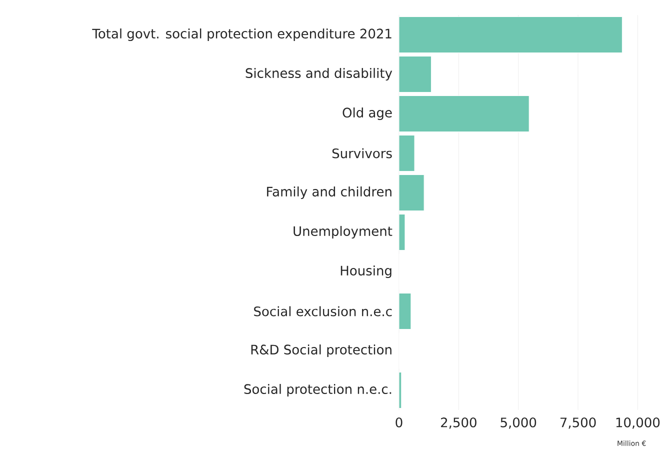 Image resolution: width=665 pixels, height=450 pixels. I want to click on x-tick-label: 10,000, so click(638, 423).